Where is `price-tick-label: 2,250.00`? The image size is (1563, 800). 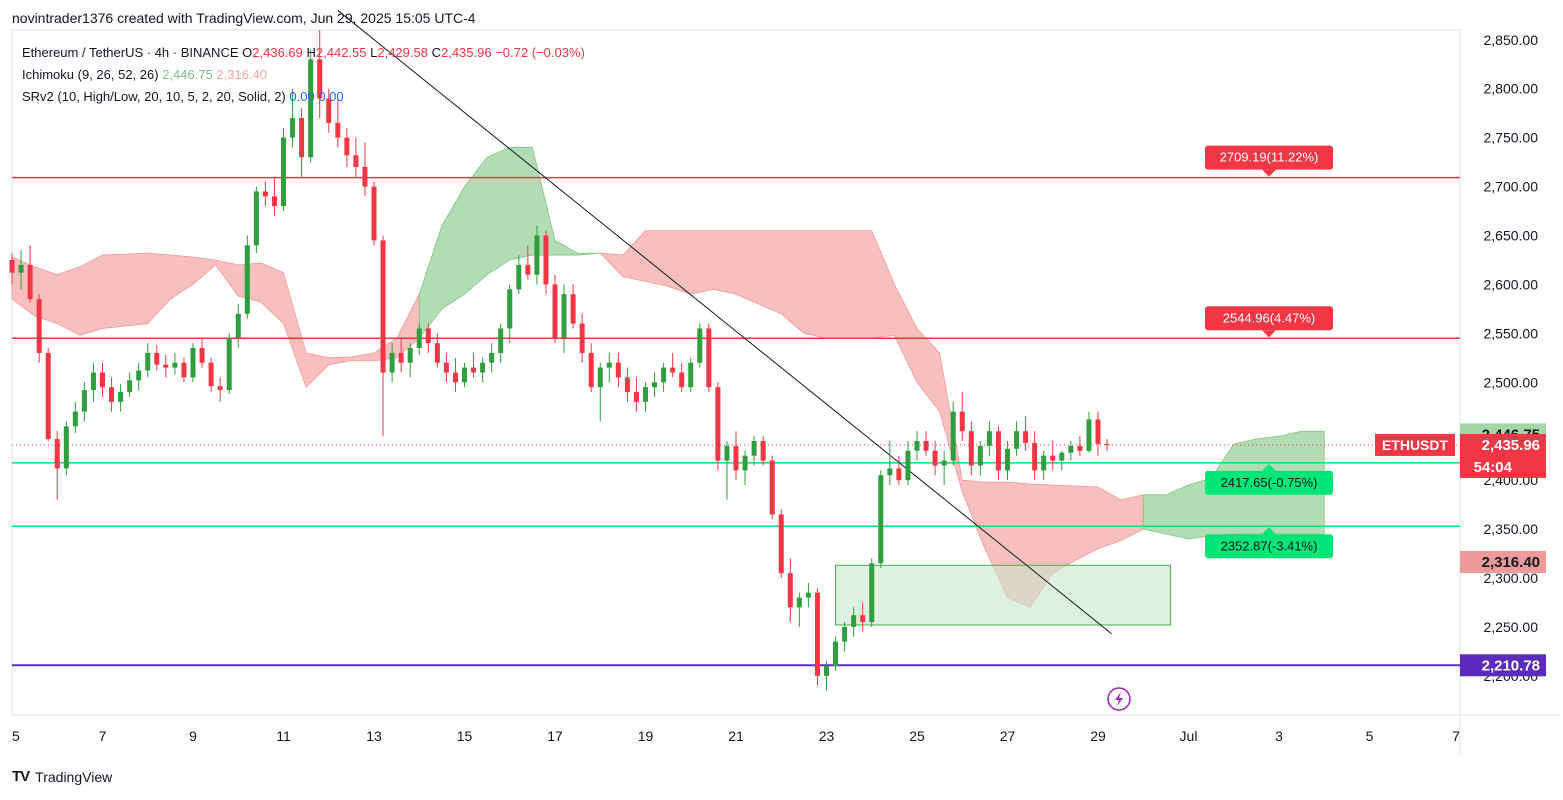
price-tick-label: 2,250.00 is located at coordinates (1511, 627).